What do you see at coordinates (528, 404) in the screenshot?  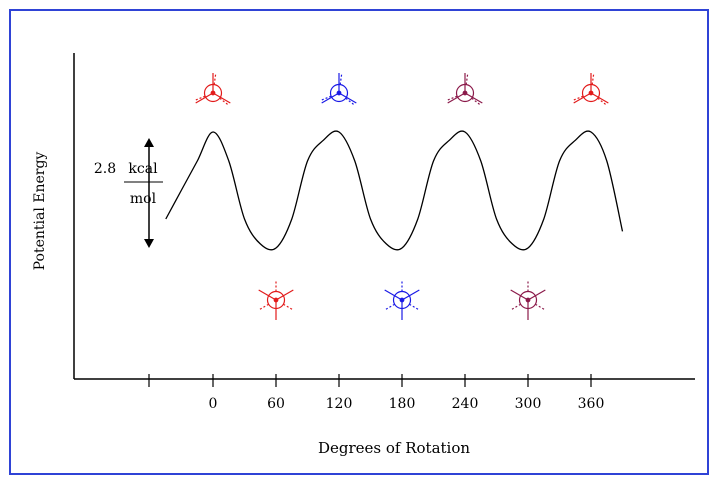 I see `x-tick-label-300: 300` at bounding box center [528, 404].